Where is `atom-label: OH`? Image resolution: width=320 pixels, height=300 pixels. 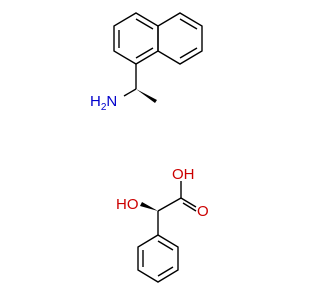
atom-label: OH is located at coordinates (183, 174).